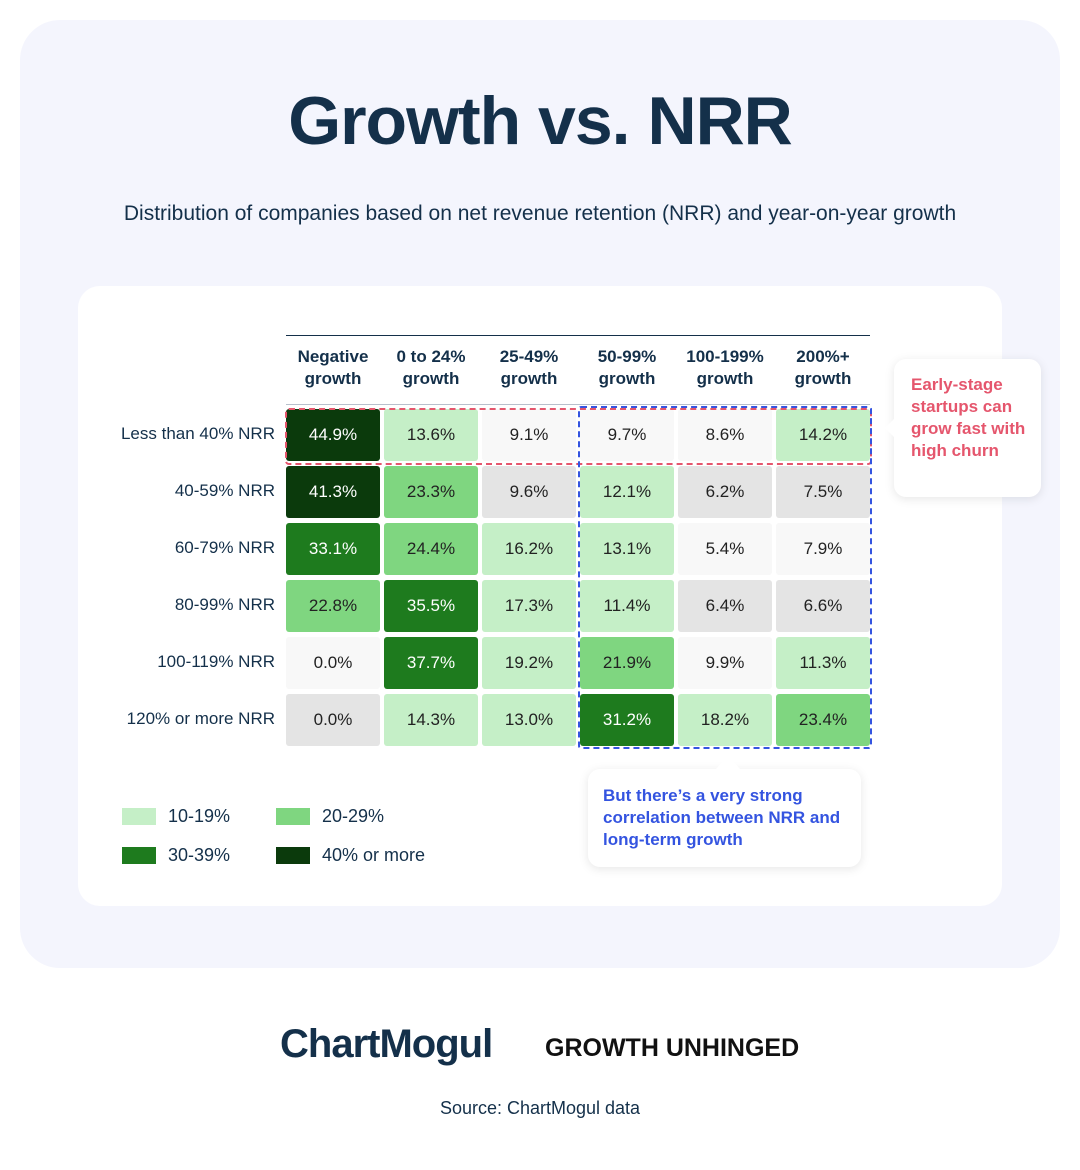 The image size is (1080, 1170). Describe the element at coordinates (529, 549) in the screenshot. I see `heatmap-cell: 16.2%` at that location.